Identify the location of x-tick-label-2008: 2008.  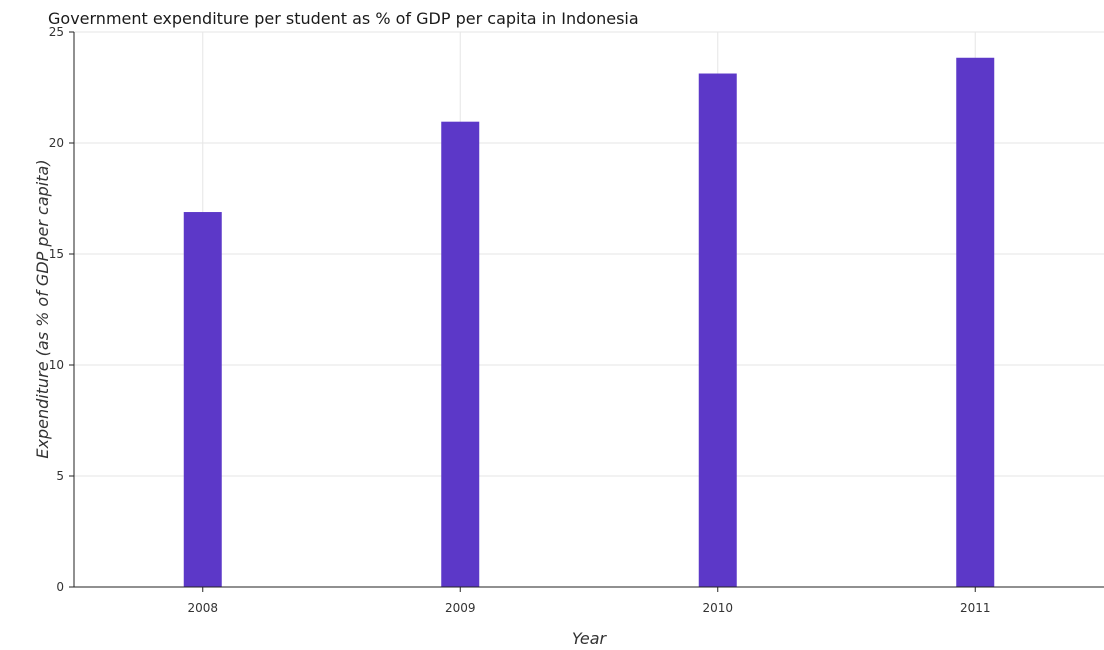
(202, 608).